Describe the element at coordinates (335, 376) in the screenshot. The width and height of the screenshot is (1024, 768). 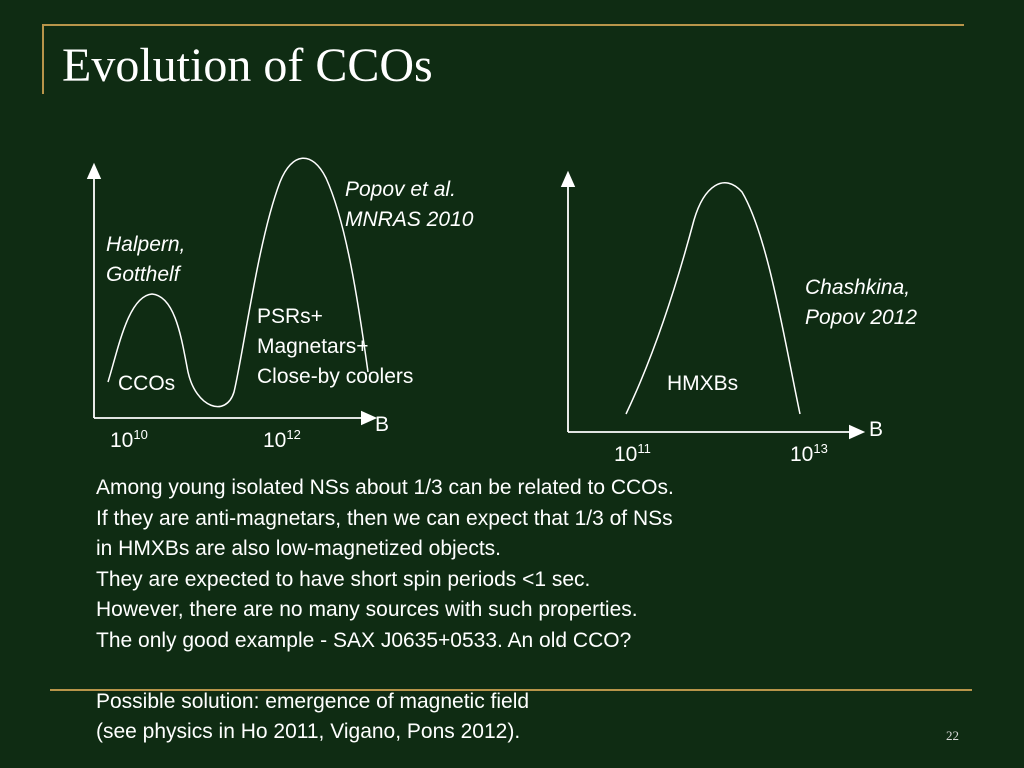
I see `peak-label-line: Close-by coolers` at that location.